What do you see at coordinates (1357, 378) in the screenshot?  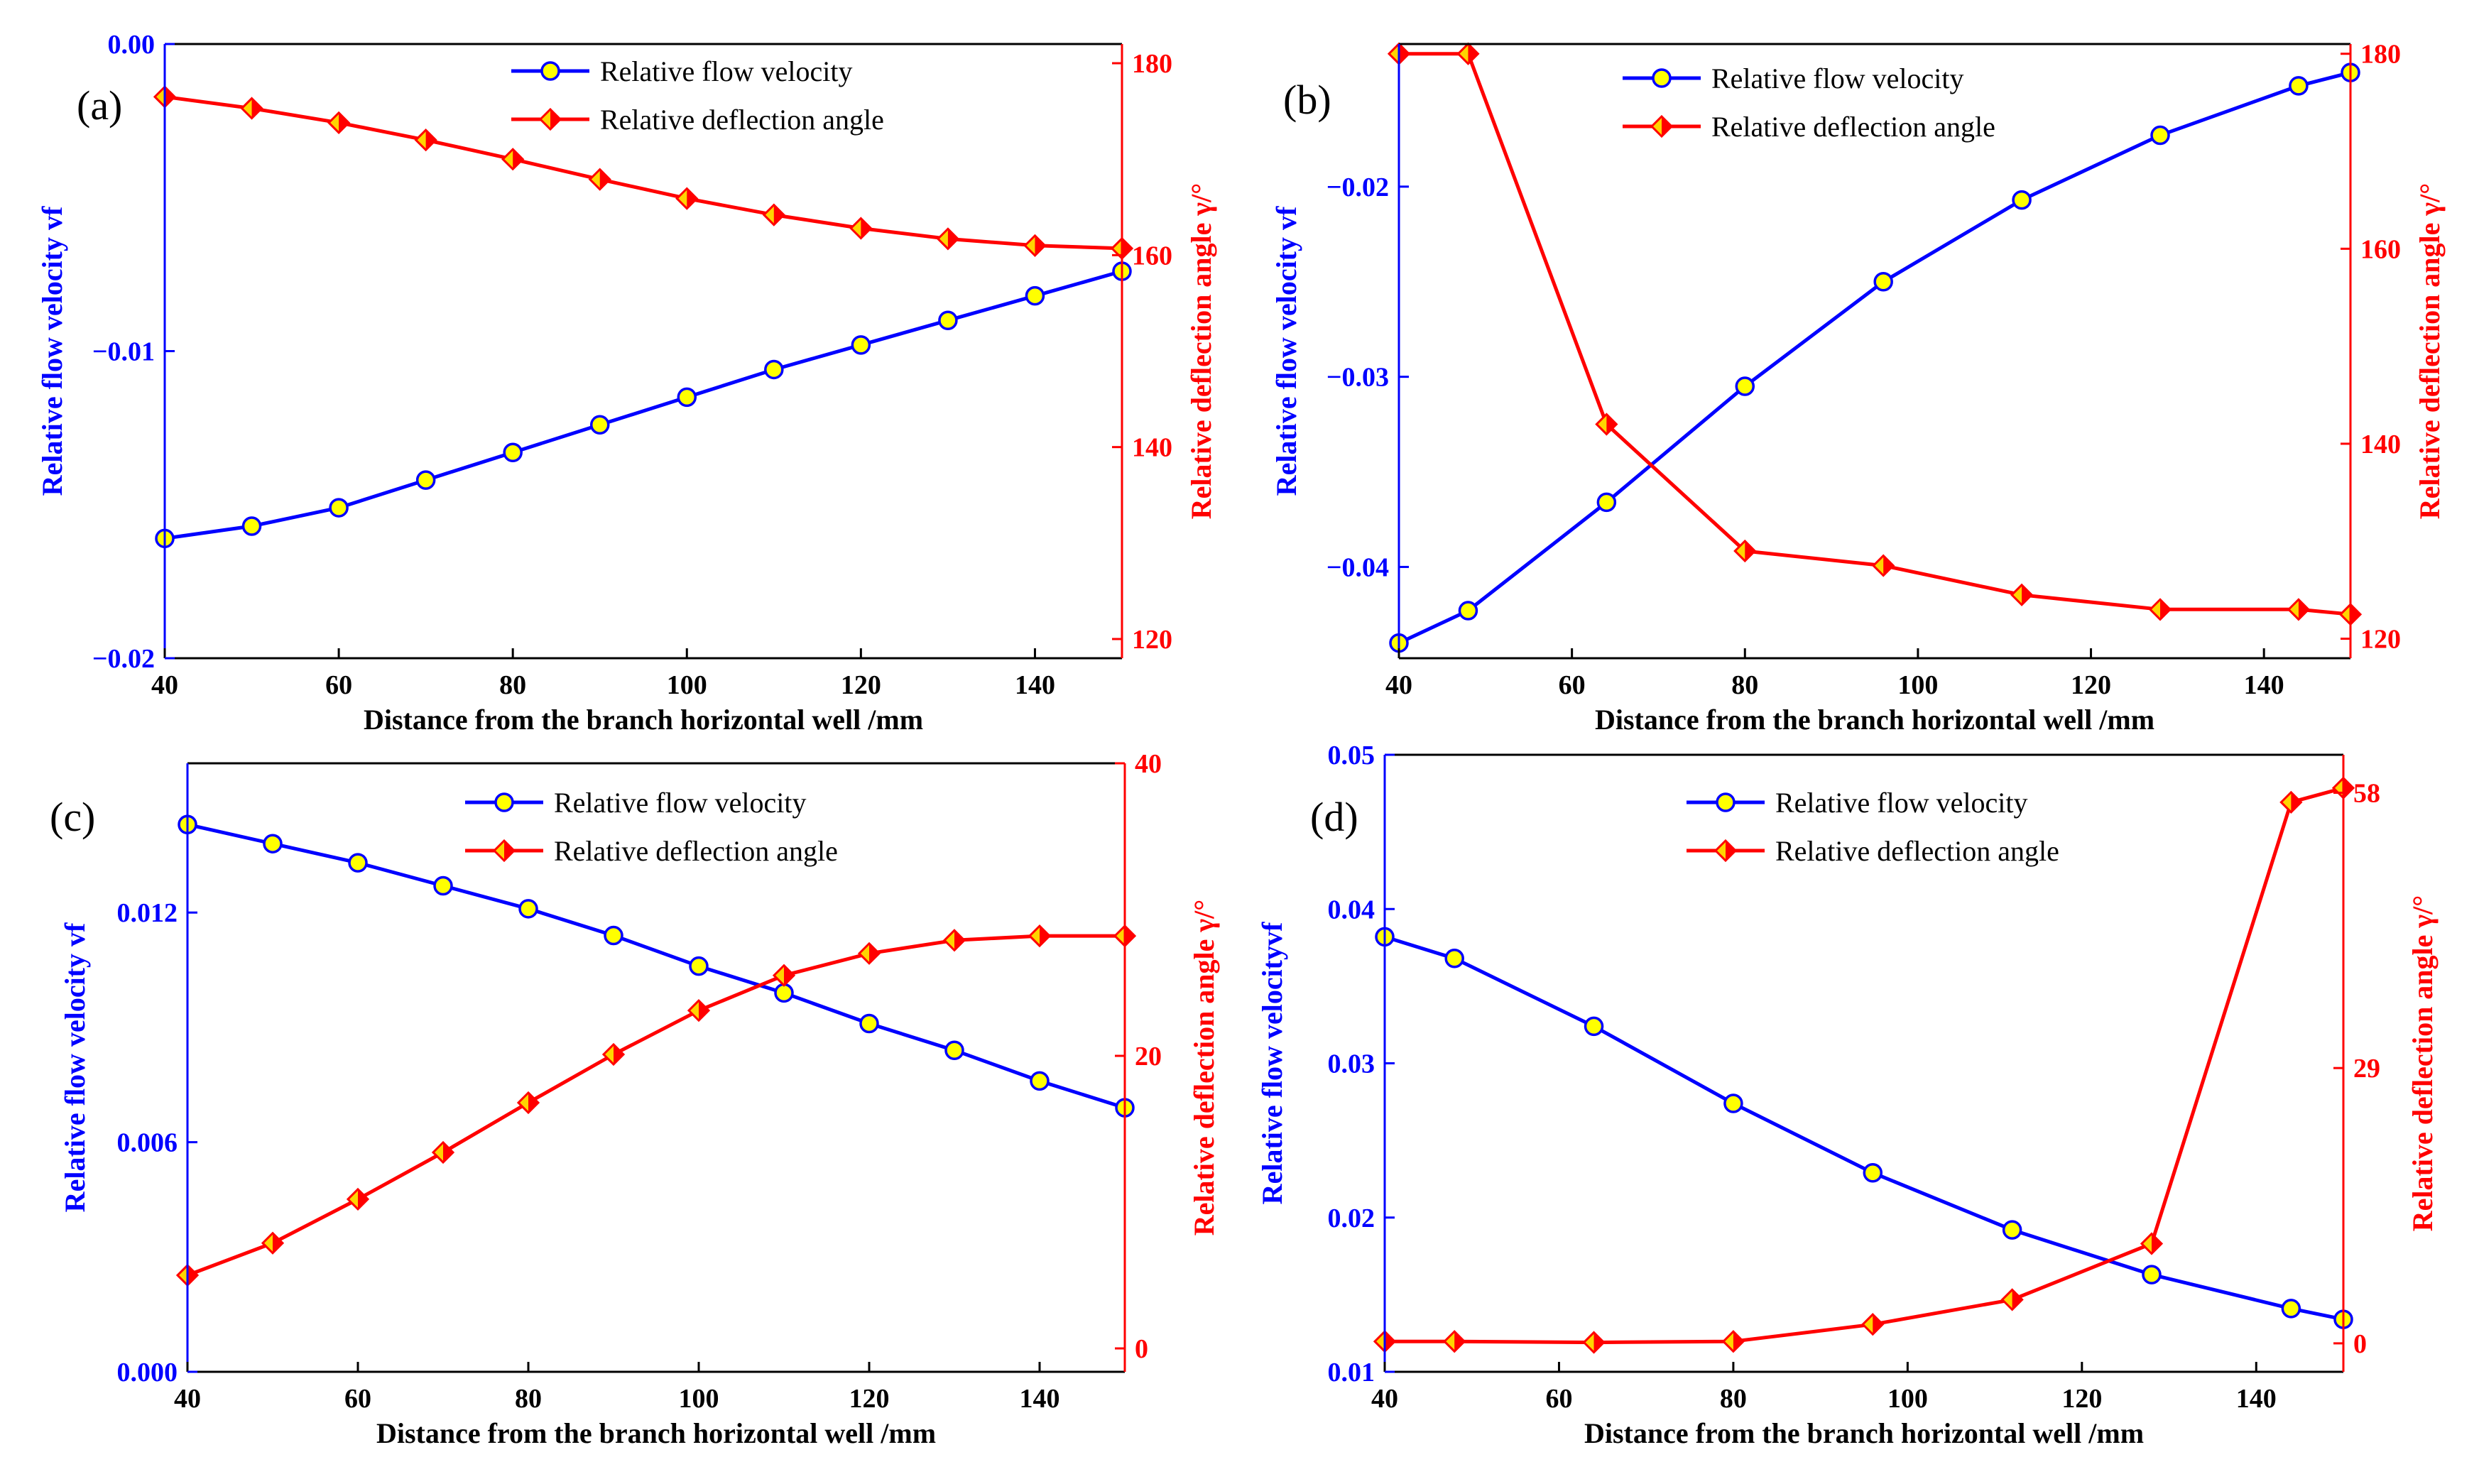 I see `y-left-tick-label-1: −0.03` at bounding box center [1357, 378].